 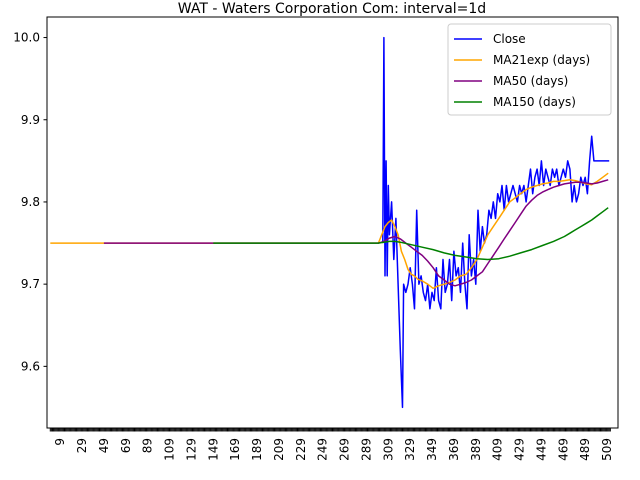 I want to click on x-tick-label: 329, so click(x=410, y=449).